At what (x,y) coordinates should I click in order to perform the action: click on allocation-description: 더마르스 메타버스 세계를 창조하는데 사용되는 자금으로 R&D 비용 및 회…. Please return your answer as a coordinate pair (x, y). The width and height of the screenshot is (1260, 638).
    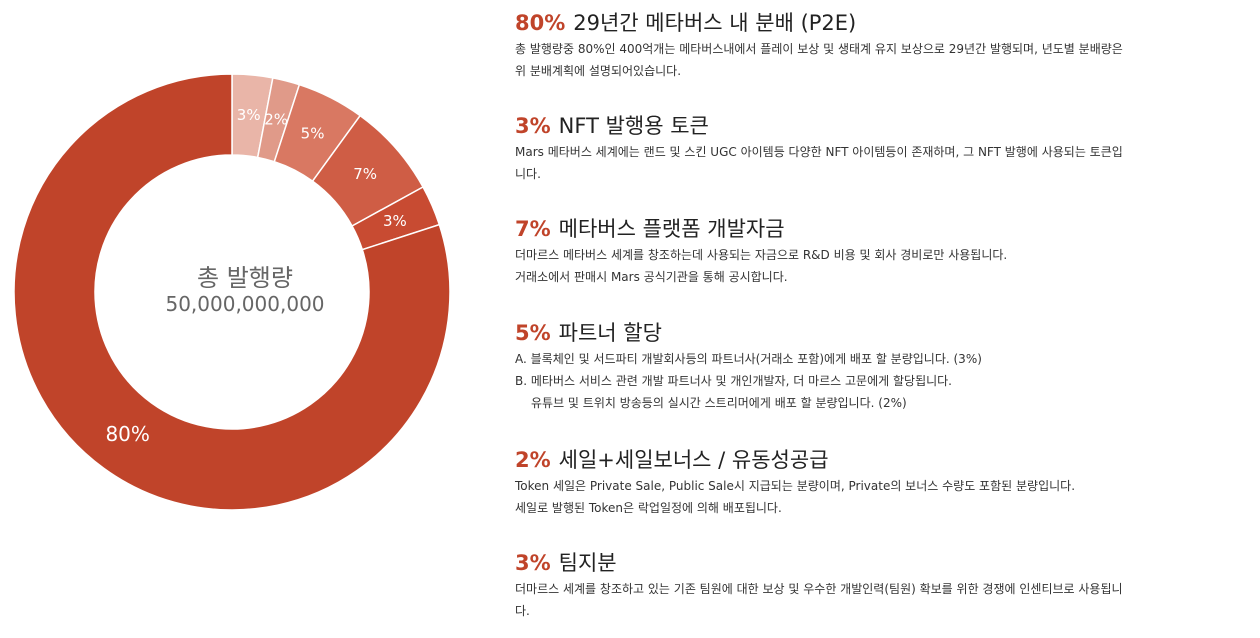
    Looking at the image, I should click on (880, 266).